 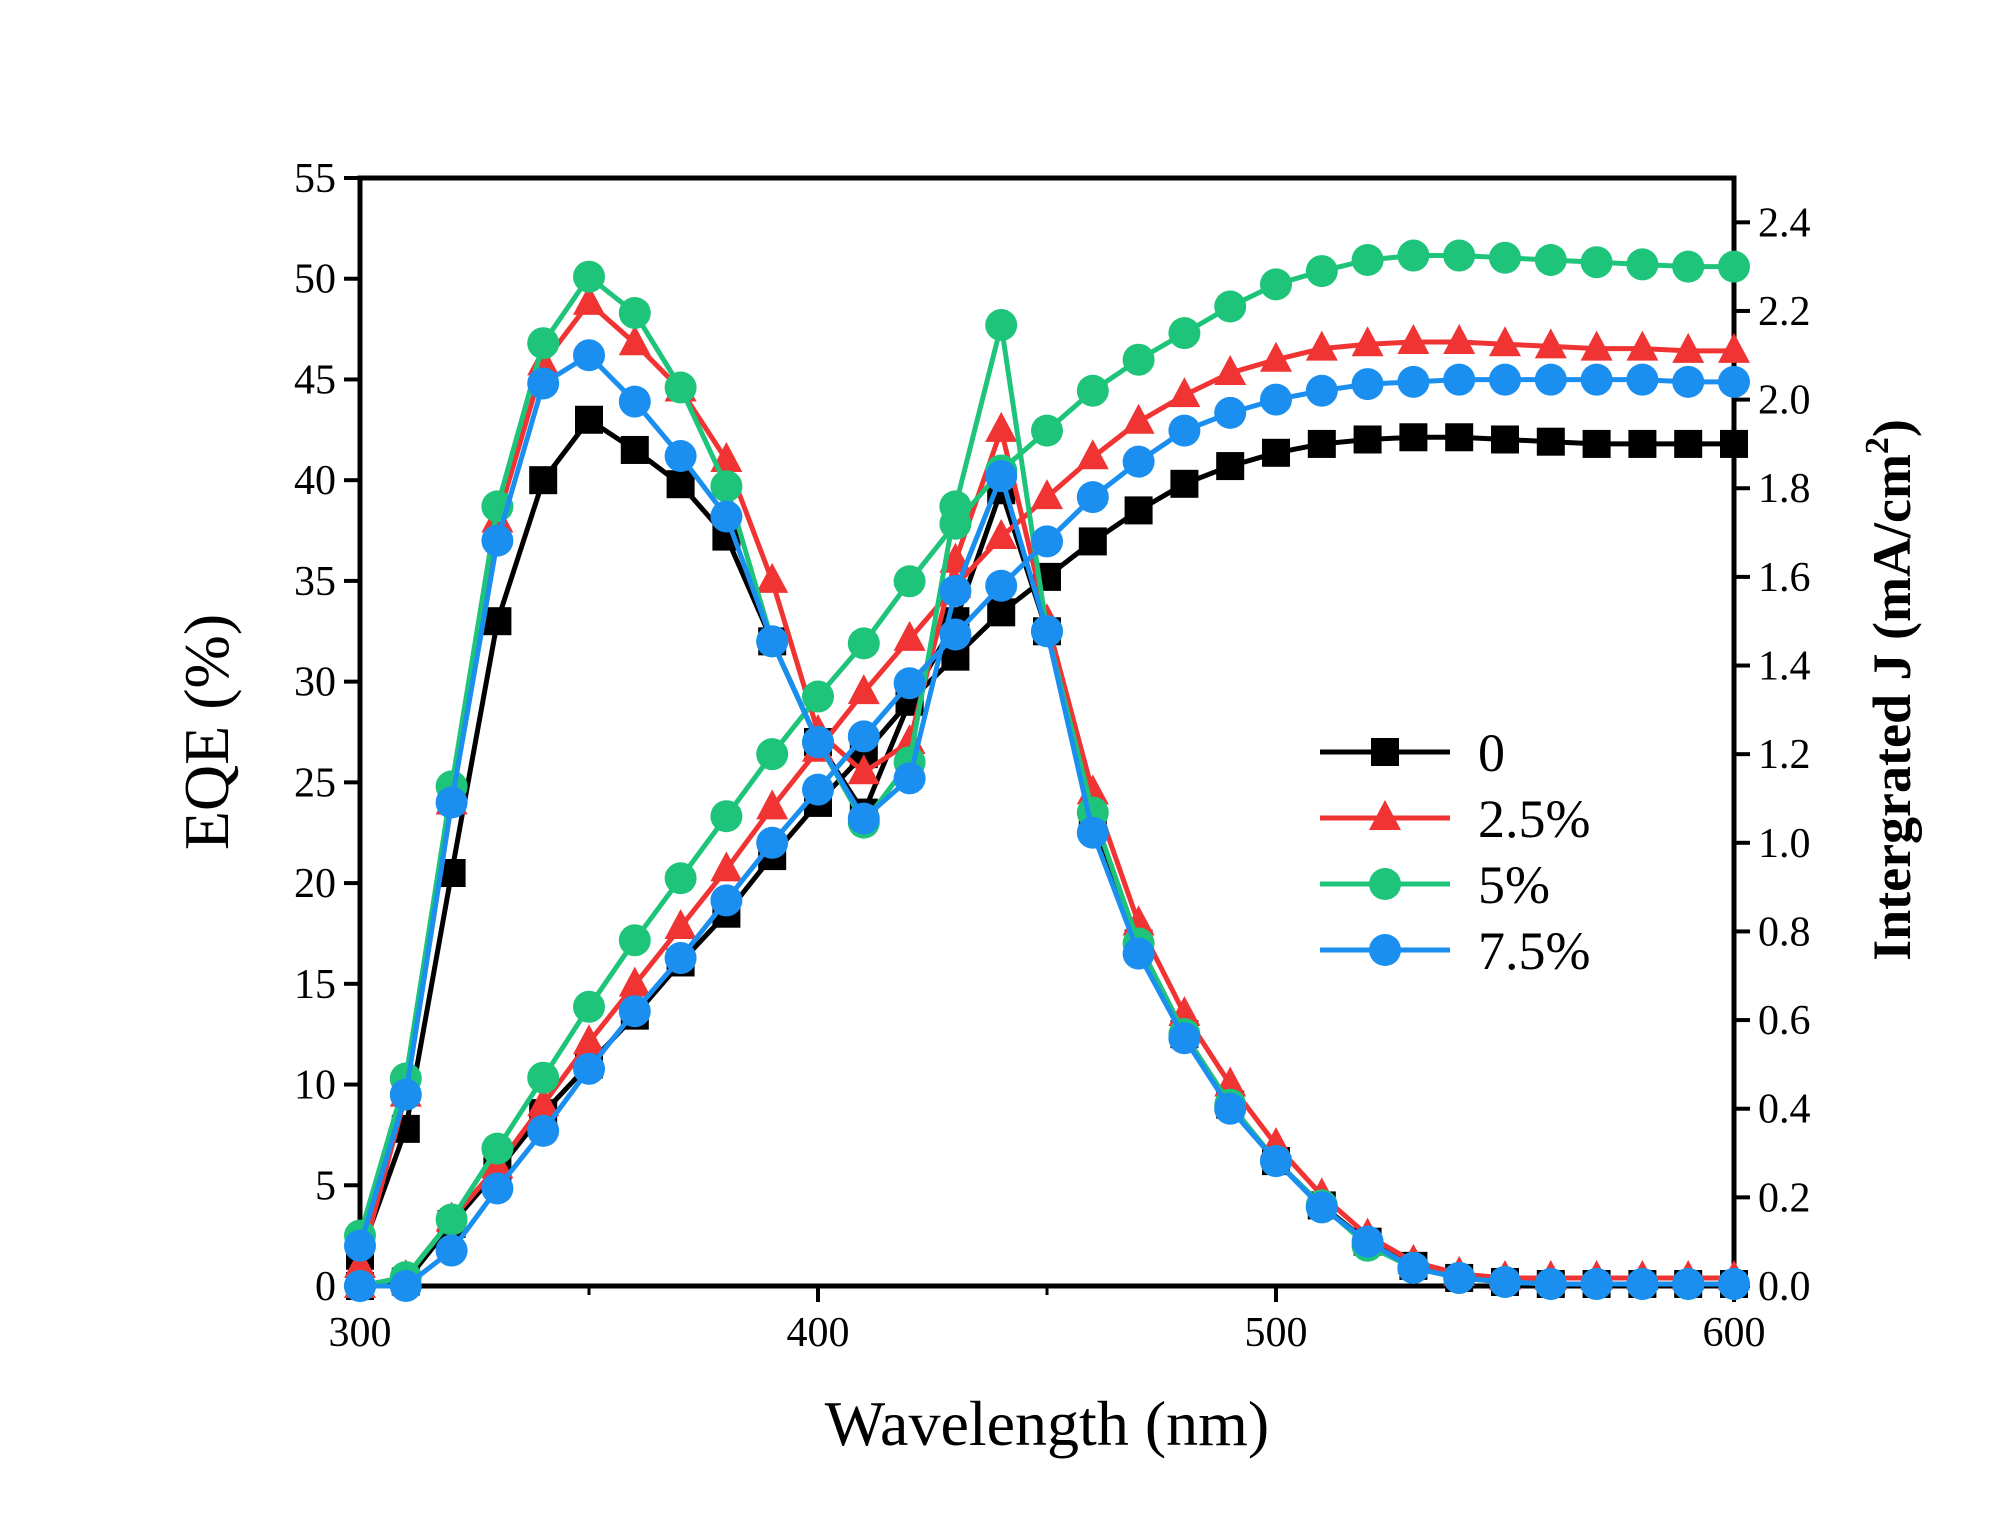 What do you see at coordinates (1892, 707) in the screenshot?
I see `y2-axis-title-main: Intergrated J (mA/cm` at bounding box center [1892, 707].